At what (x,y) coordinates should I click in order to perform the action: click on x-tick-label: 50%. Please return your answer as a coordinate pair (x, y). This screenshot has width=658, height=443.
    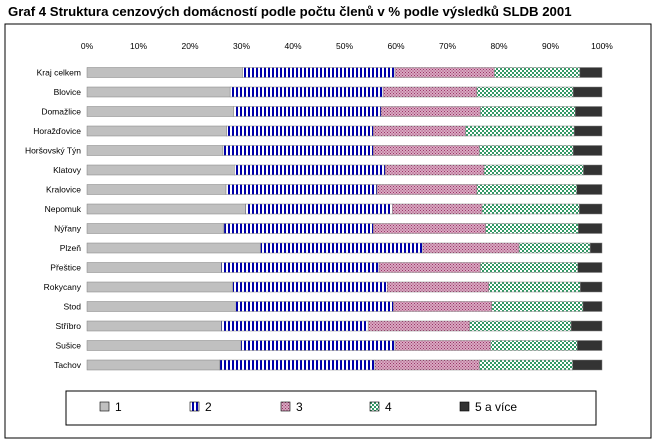
    Looking at the image, I should click on (344, 46).